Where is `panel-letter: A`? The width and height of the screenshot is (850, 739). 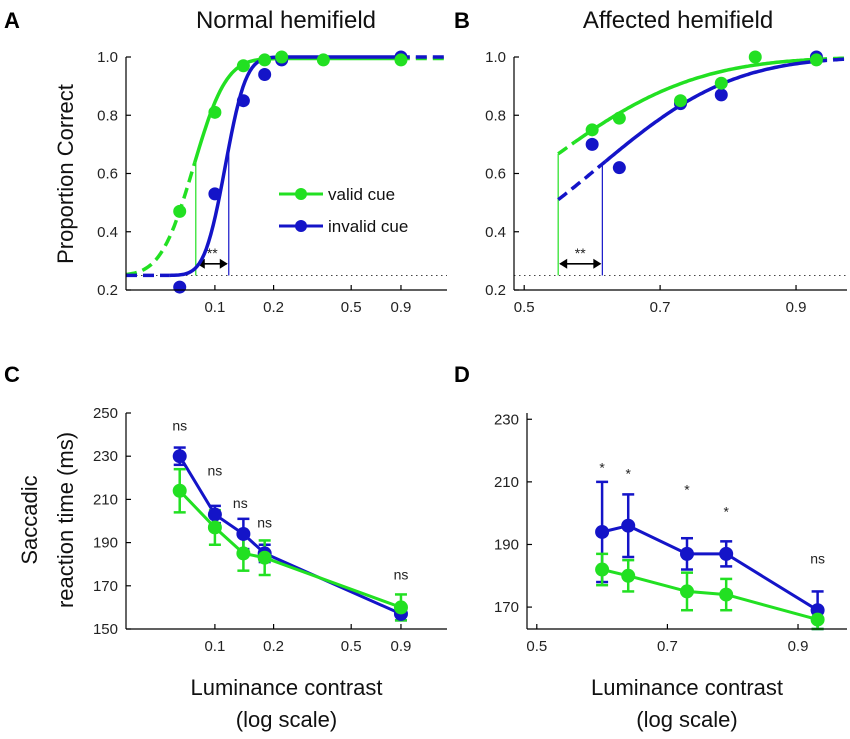
panel-letter: A is located at coordinates (12, 20).